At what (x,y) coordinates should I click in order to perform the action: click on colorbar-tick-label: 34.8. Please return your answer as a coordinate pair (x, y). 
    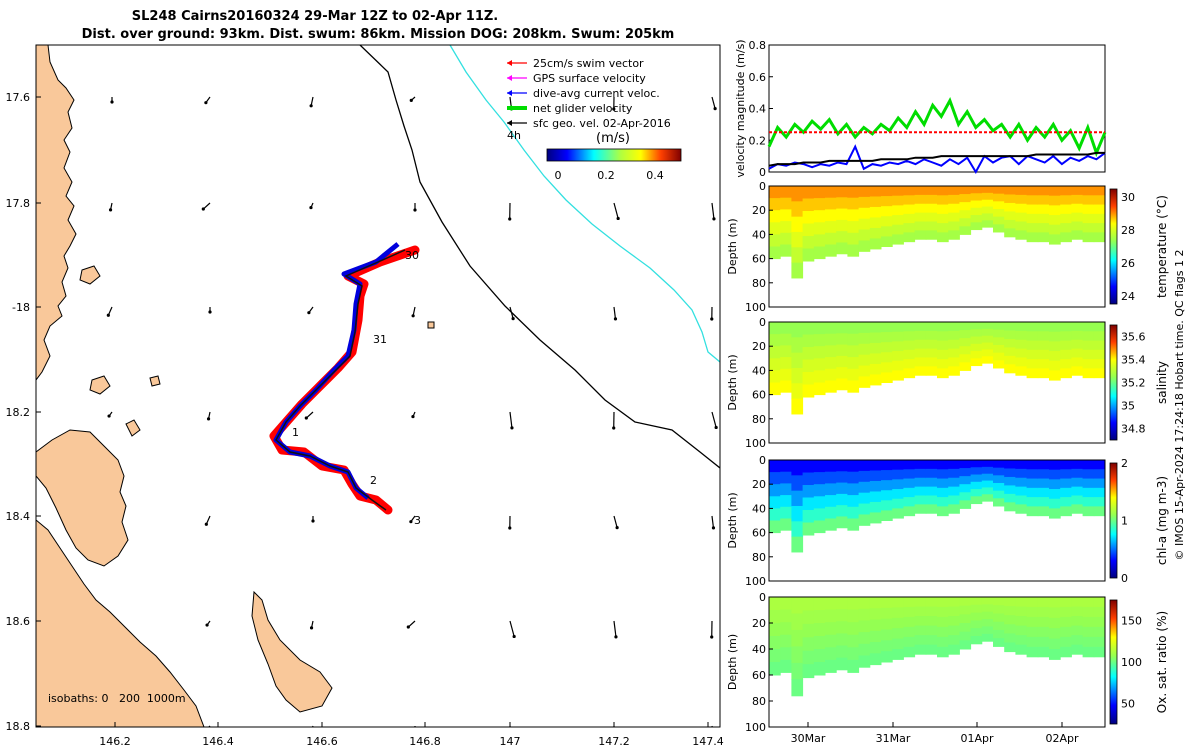
    Looking at the image, I should click on (1133, 429).